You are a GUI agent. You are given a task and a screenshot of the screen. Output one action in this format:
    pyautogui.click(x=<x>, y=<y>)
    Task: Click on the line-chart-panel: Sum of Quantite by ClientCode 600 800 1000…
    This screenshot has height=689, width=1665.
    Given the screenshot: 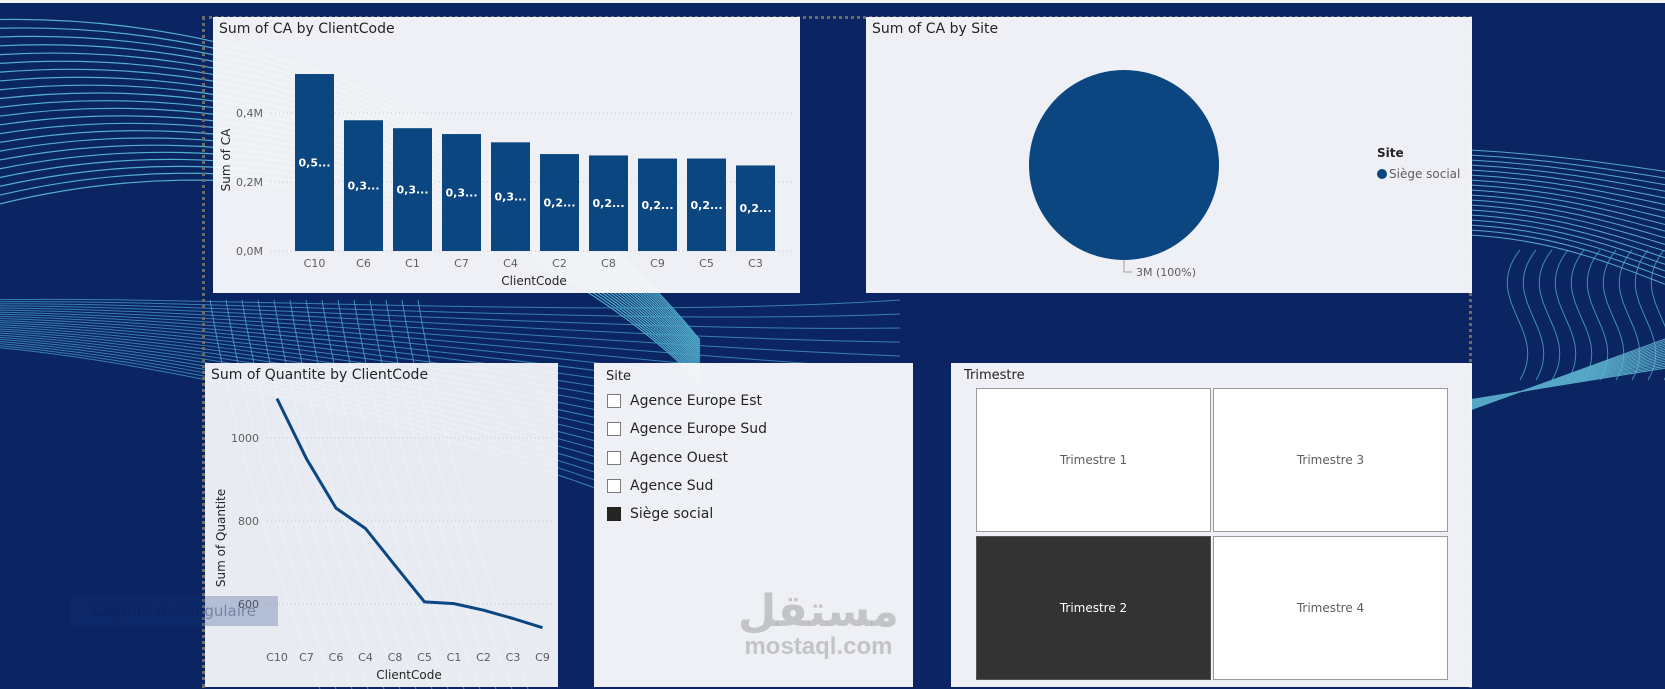 What is the action you would take?
    pyautogui.click(x=381, y=525)
    